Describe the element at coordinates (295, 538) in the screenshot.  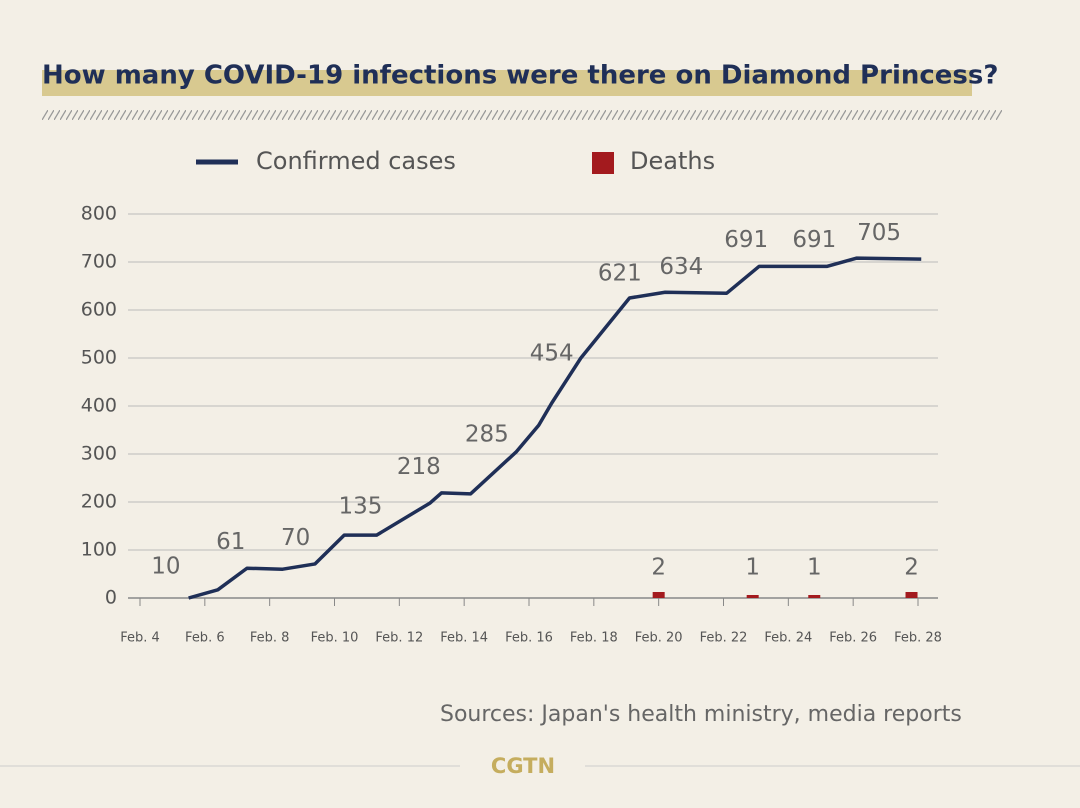
I see `data-label: 70` at that location.